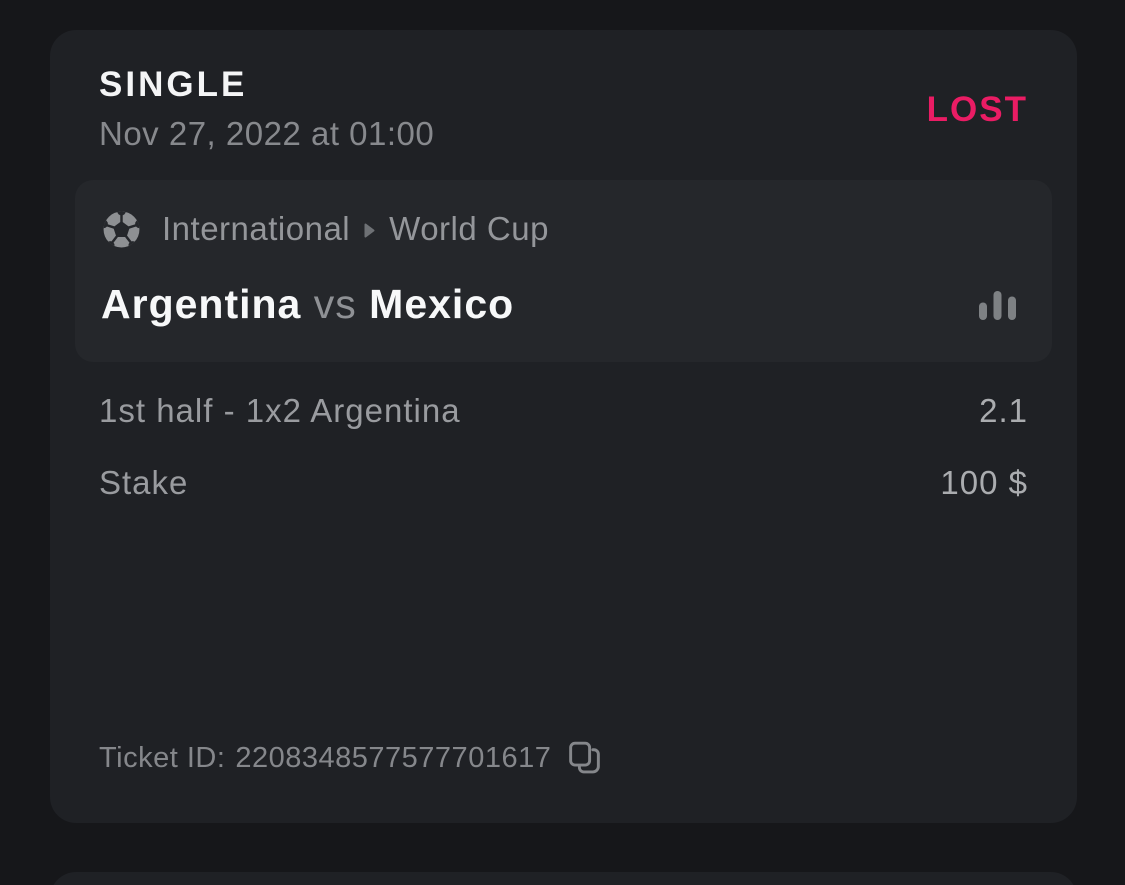 This screenshot has width=1125, height=885. What do you see at coordinates (144, 482) in the screenshot?
I see `stake-label: Stake` at bounding box center [144, 482].